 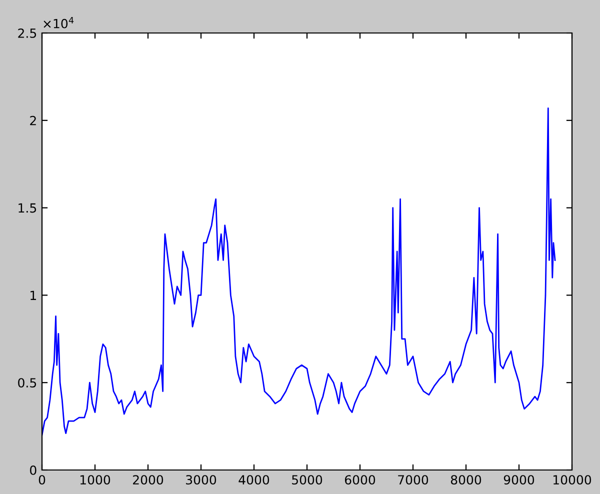 What do you see at coordinates (519, 480) in the screenshot?
I see `x-tick-label: 9000` at bounding box center [519, 480].